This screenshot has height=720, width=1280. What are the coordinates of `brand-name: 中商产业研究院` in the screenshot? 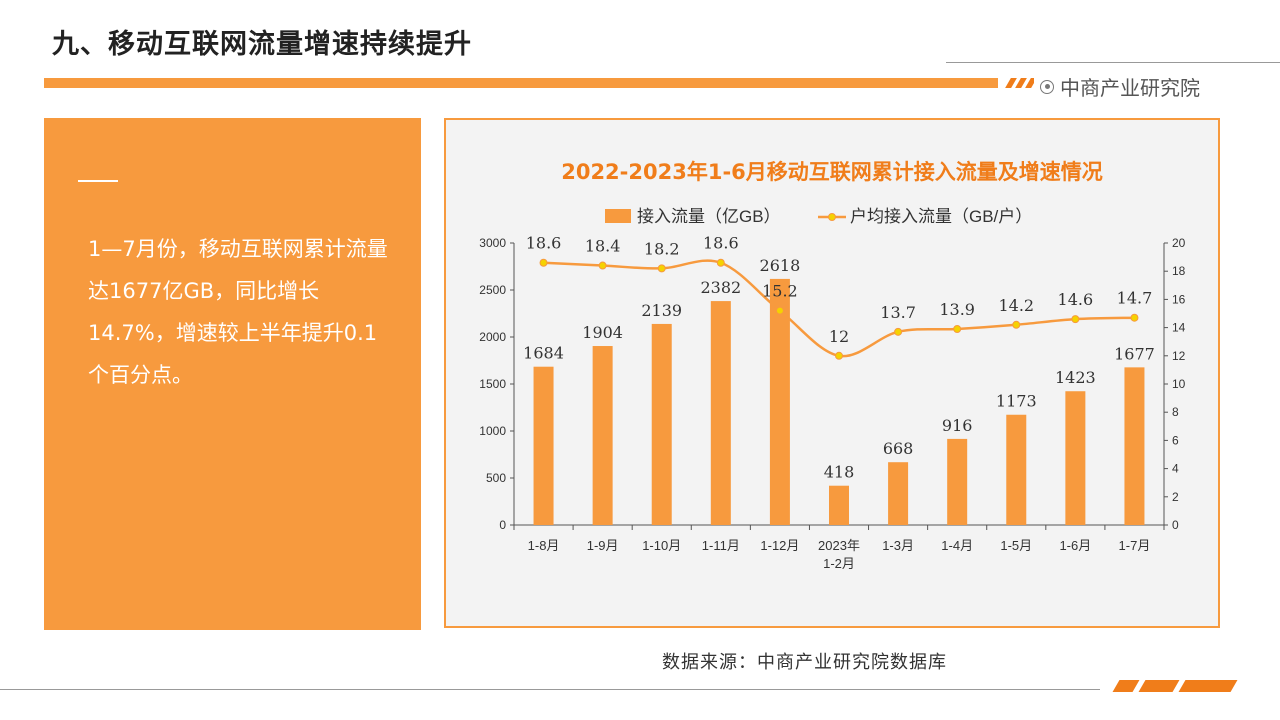 It's located at (1130, 88).